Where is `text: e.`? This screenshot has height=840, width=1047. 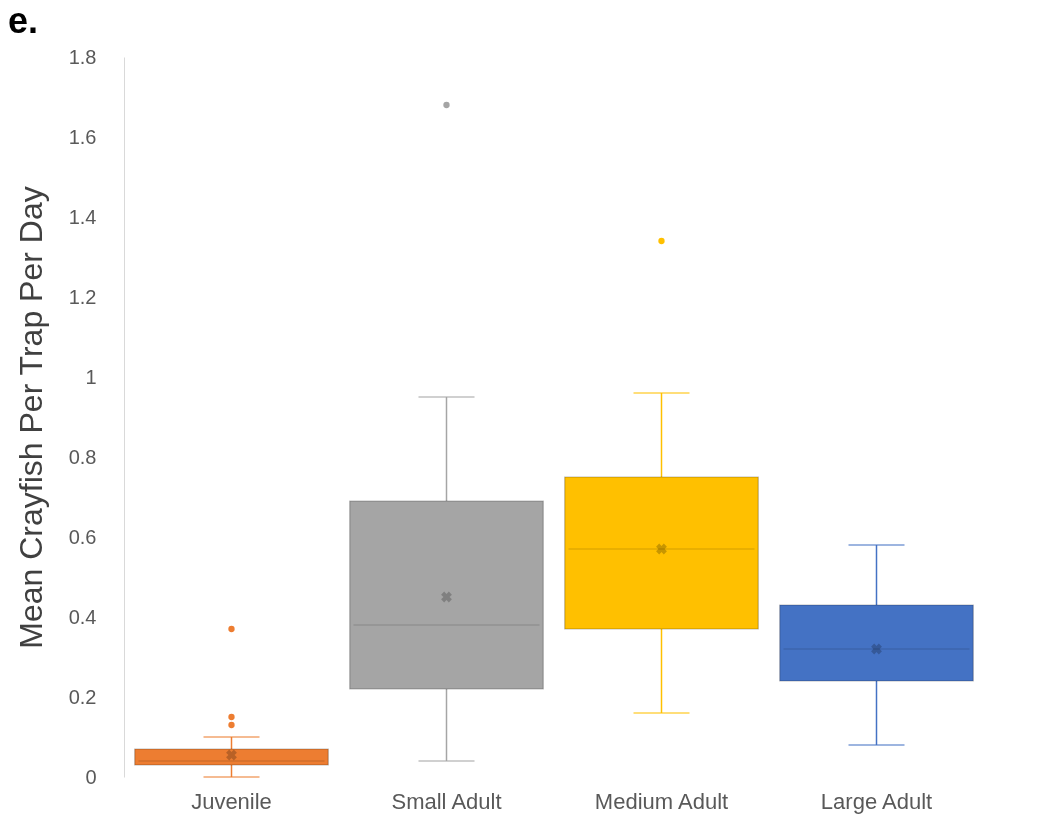 text: e. is located at coordinates (23, 20).